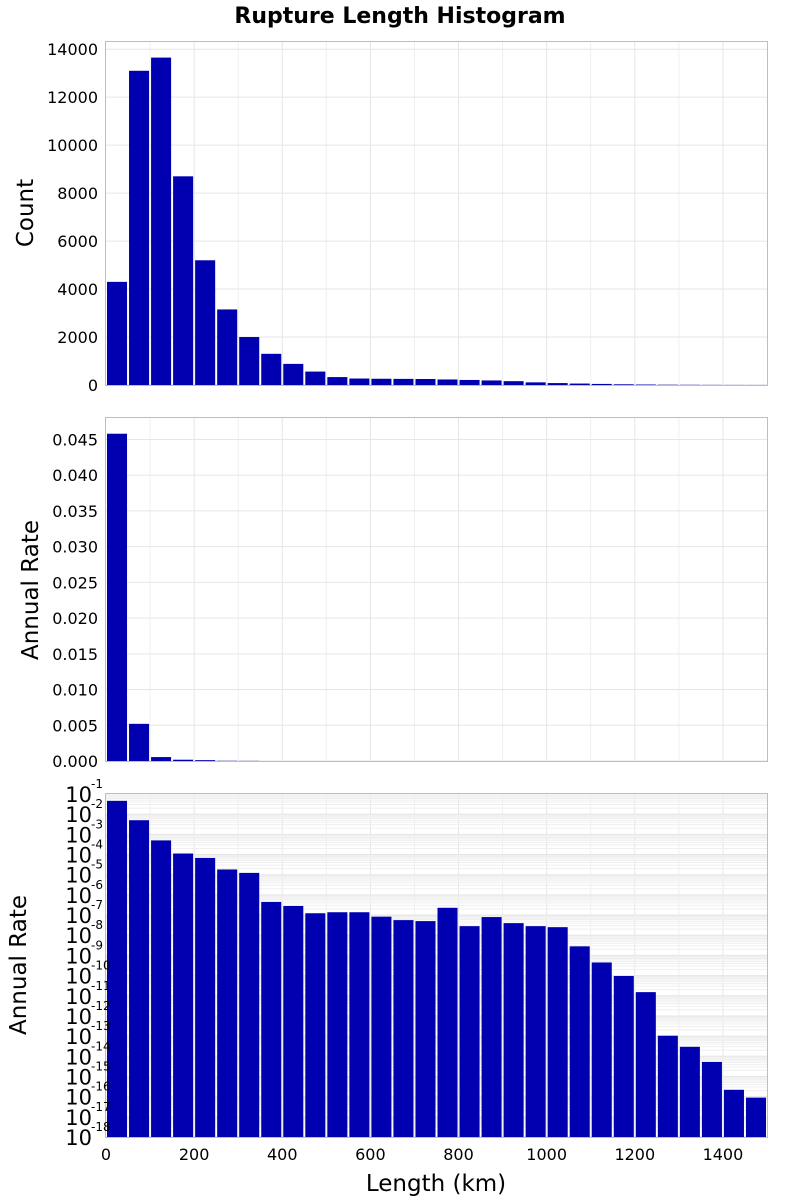 The width and height of the screenshot is (800, 1200). Describe the element at coordinates (72, 97) in the screenshot. I see `y-tick-label: 12000` at that location.